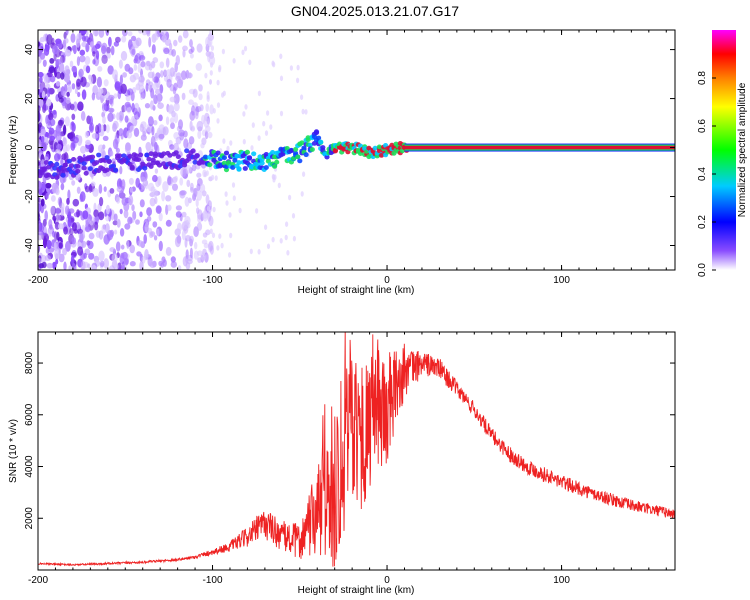 The height and width of the screenshot is (600, 750). What do you see at coordinates (213, 580) in the screenshot?
I see `snr-x-tick-label: -100` at bounding box center [213, 580].